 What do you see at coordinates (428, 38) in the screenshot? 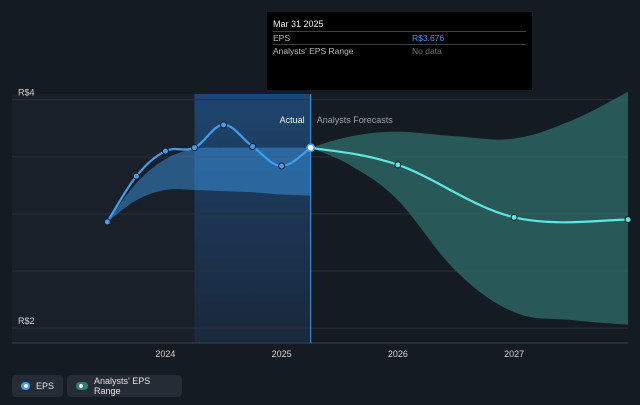
I see `tooltip-eps-value: R$3.676` at bounding box center [428, 38].